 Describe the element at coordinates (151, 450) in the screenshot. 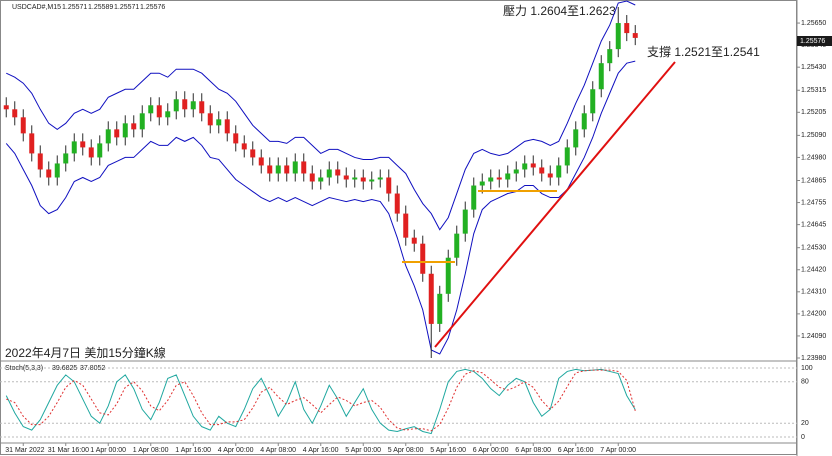

I see `x-tick-label: 1 Apr 08:00` at that location.